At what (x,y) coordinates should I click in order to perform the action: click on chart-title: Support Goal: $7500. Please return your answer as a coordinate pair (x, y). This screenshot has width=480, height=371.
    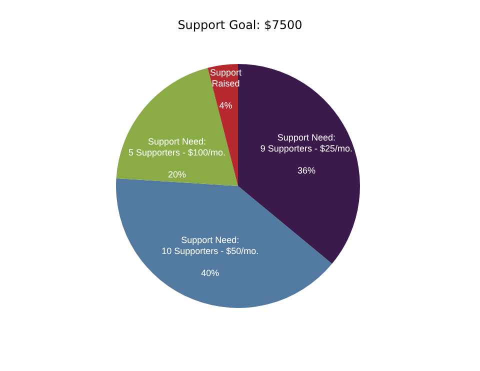
    Looking at the image, I should click on (240, 25).